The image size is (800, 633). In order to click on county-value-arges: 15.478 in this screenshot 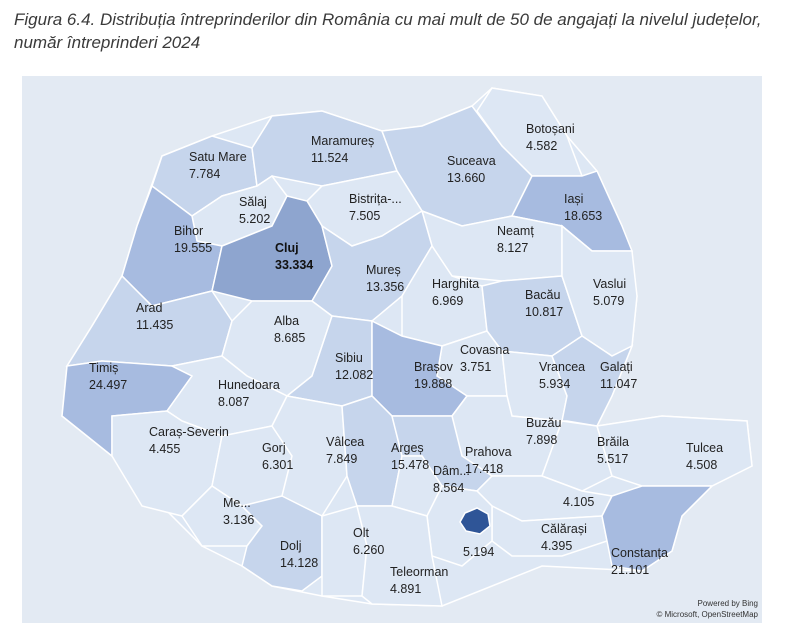, I will do `click(410, 465)`.